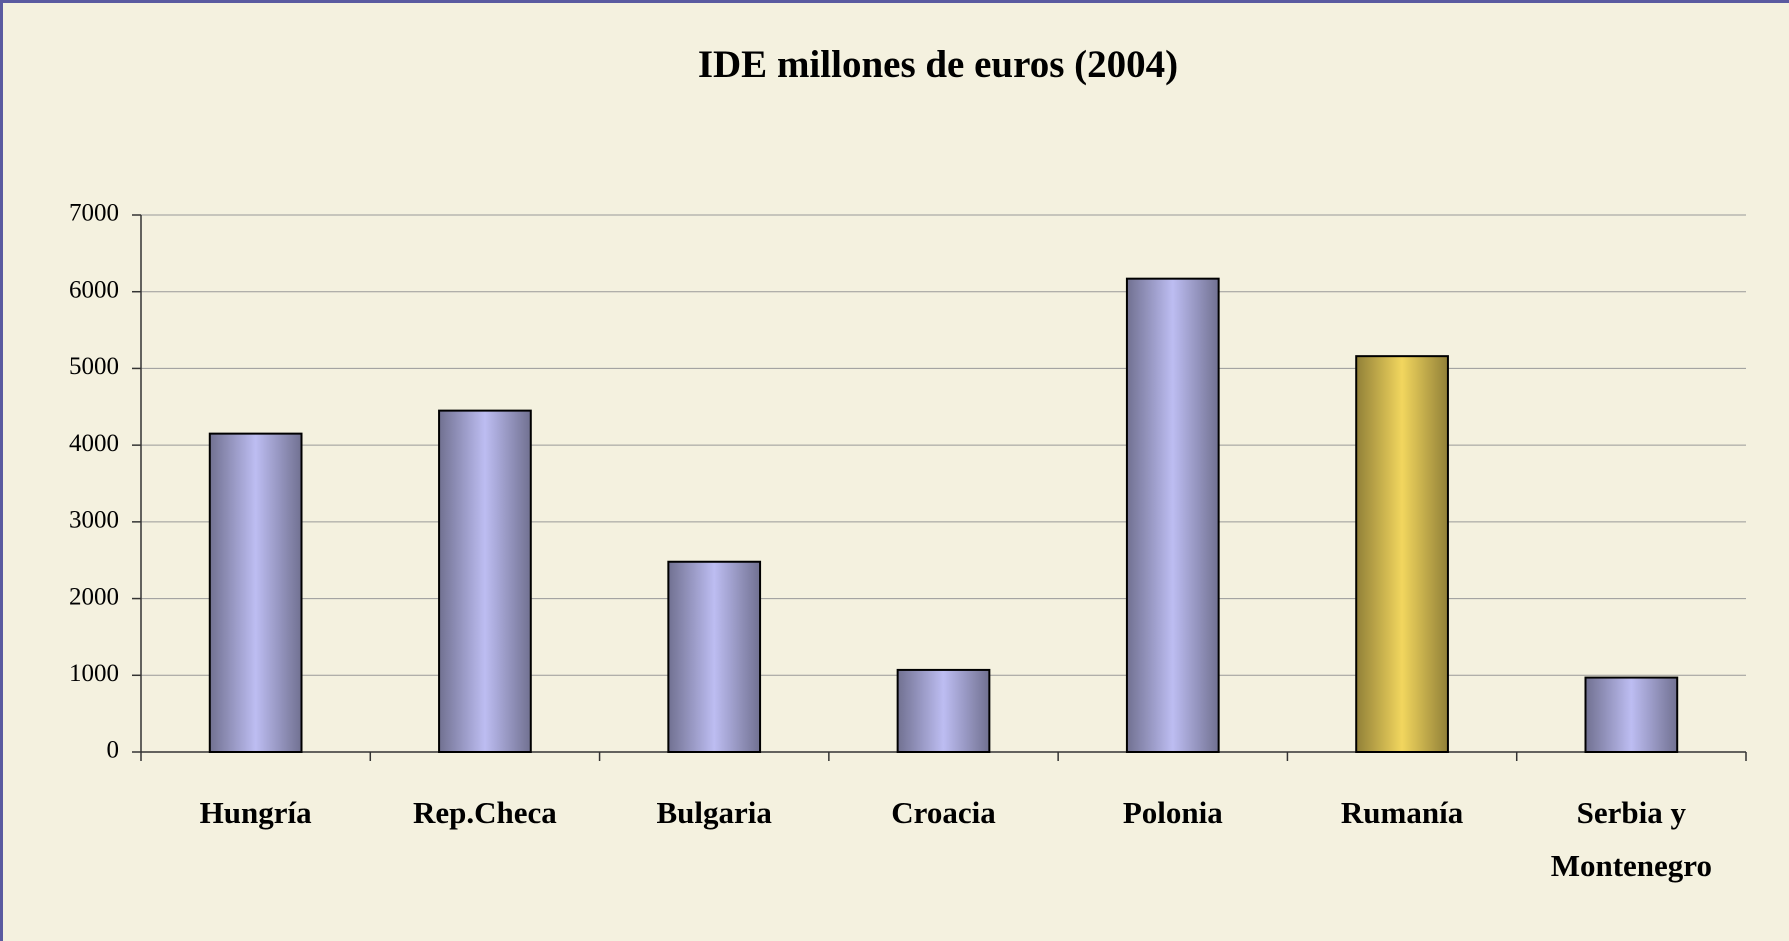 The width and height of the screenshot is (1789, 941). I want to click on y-tick-label: 1000, so click(94, 673).